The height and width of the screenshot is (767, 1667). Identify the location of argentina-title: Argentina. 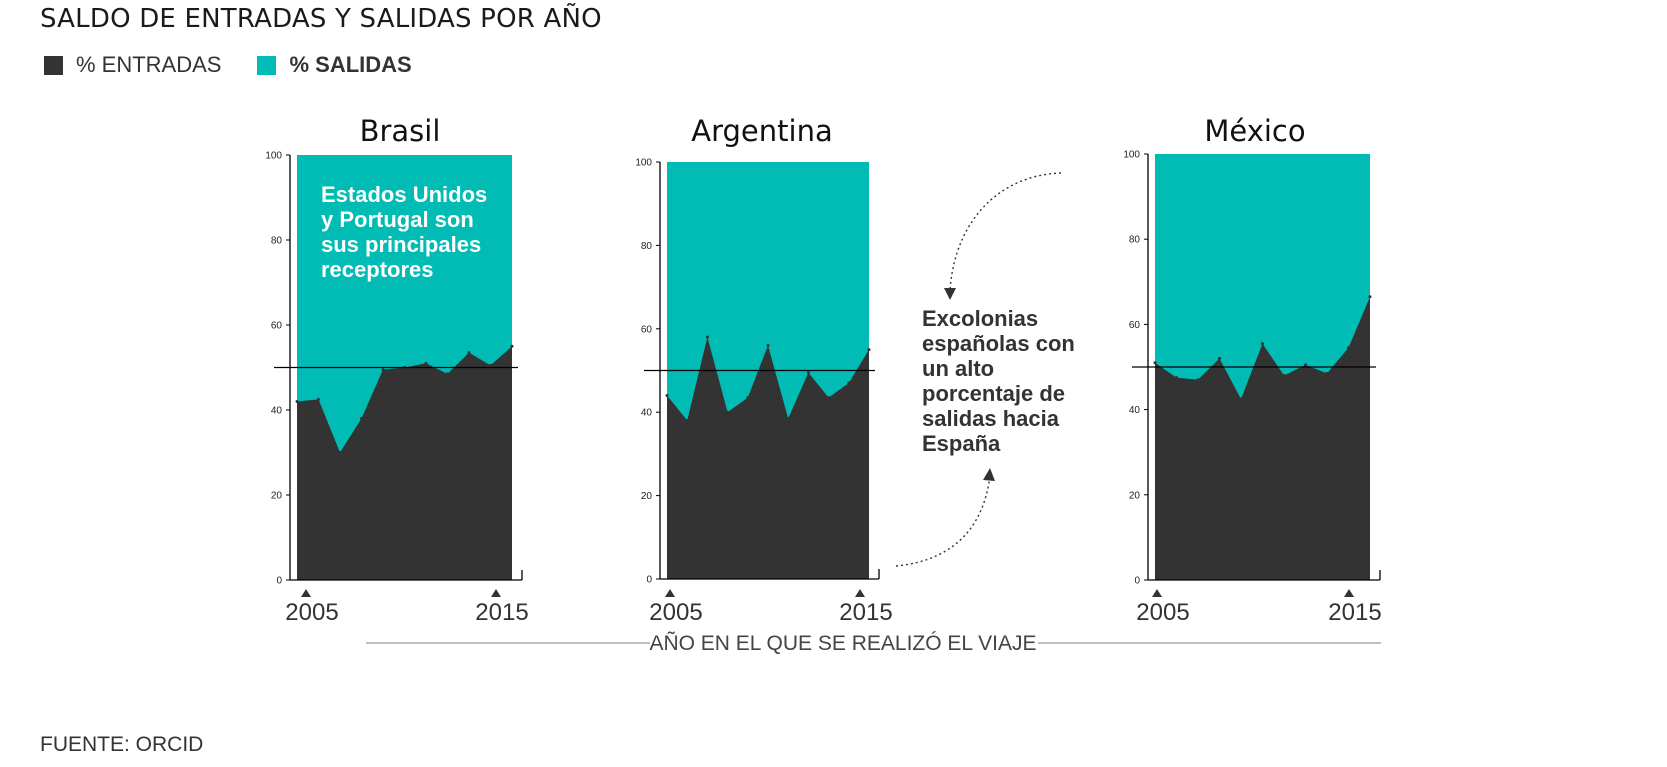
(761, 131).